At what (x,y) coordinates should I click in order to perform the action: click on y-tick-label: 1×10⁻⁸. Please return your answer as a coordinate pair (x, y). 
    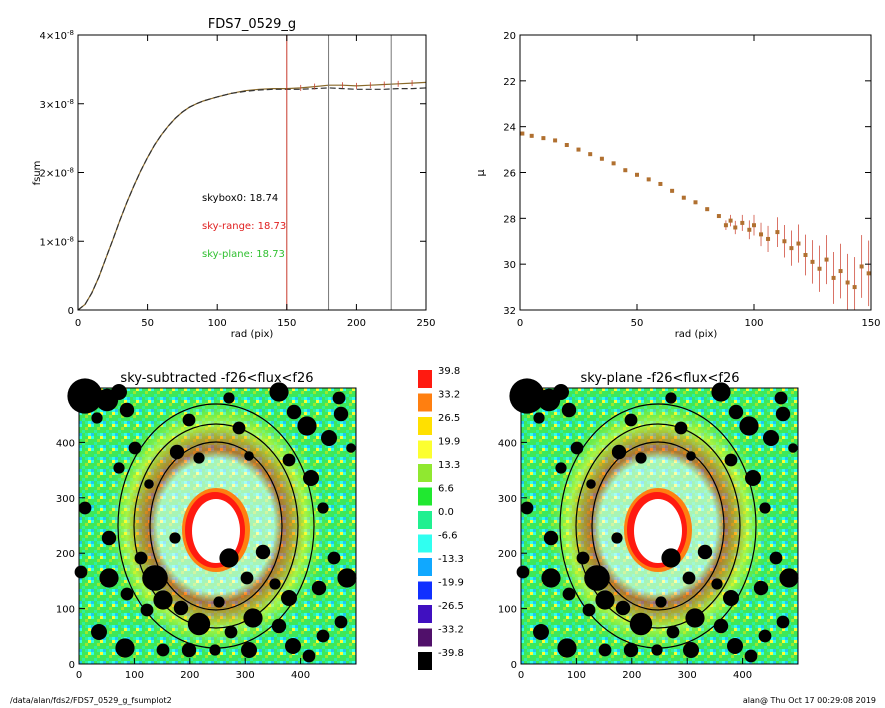
    Looking at the image, I should click on (57, 241).